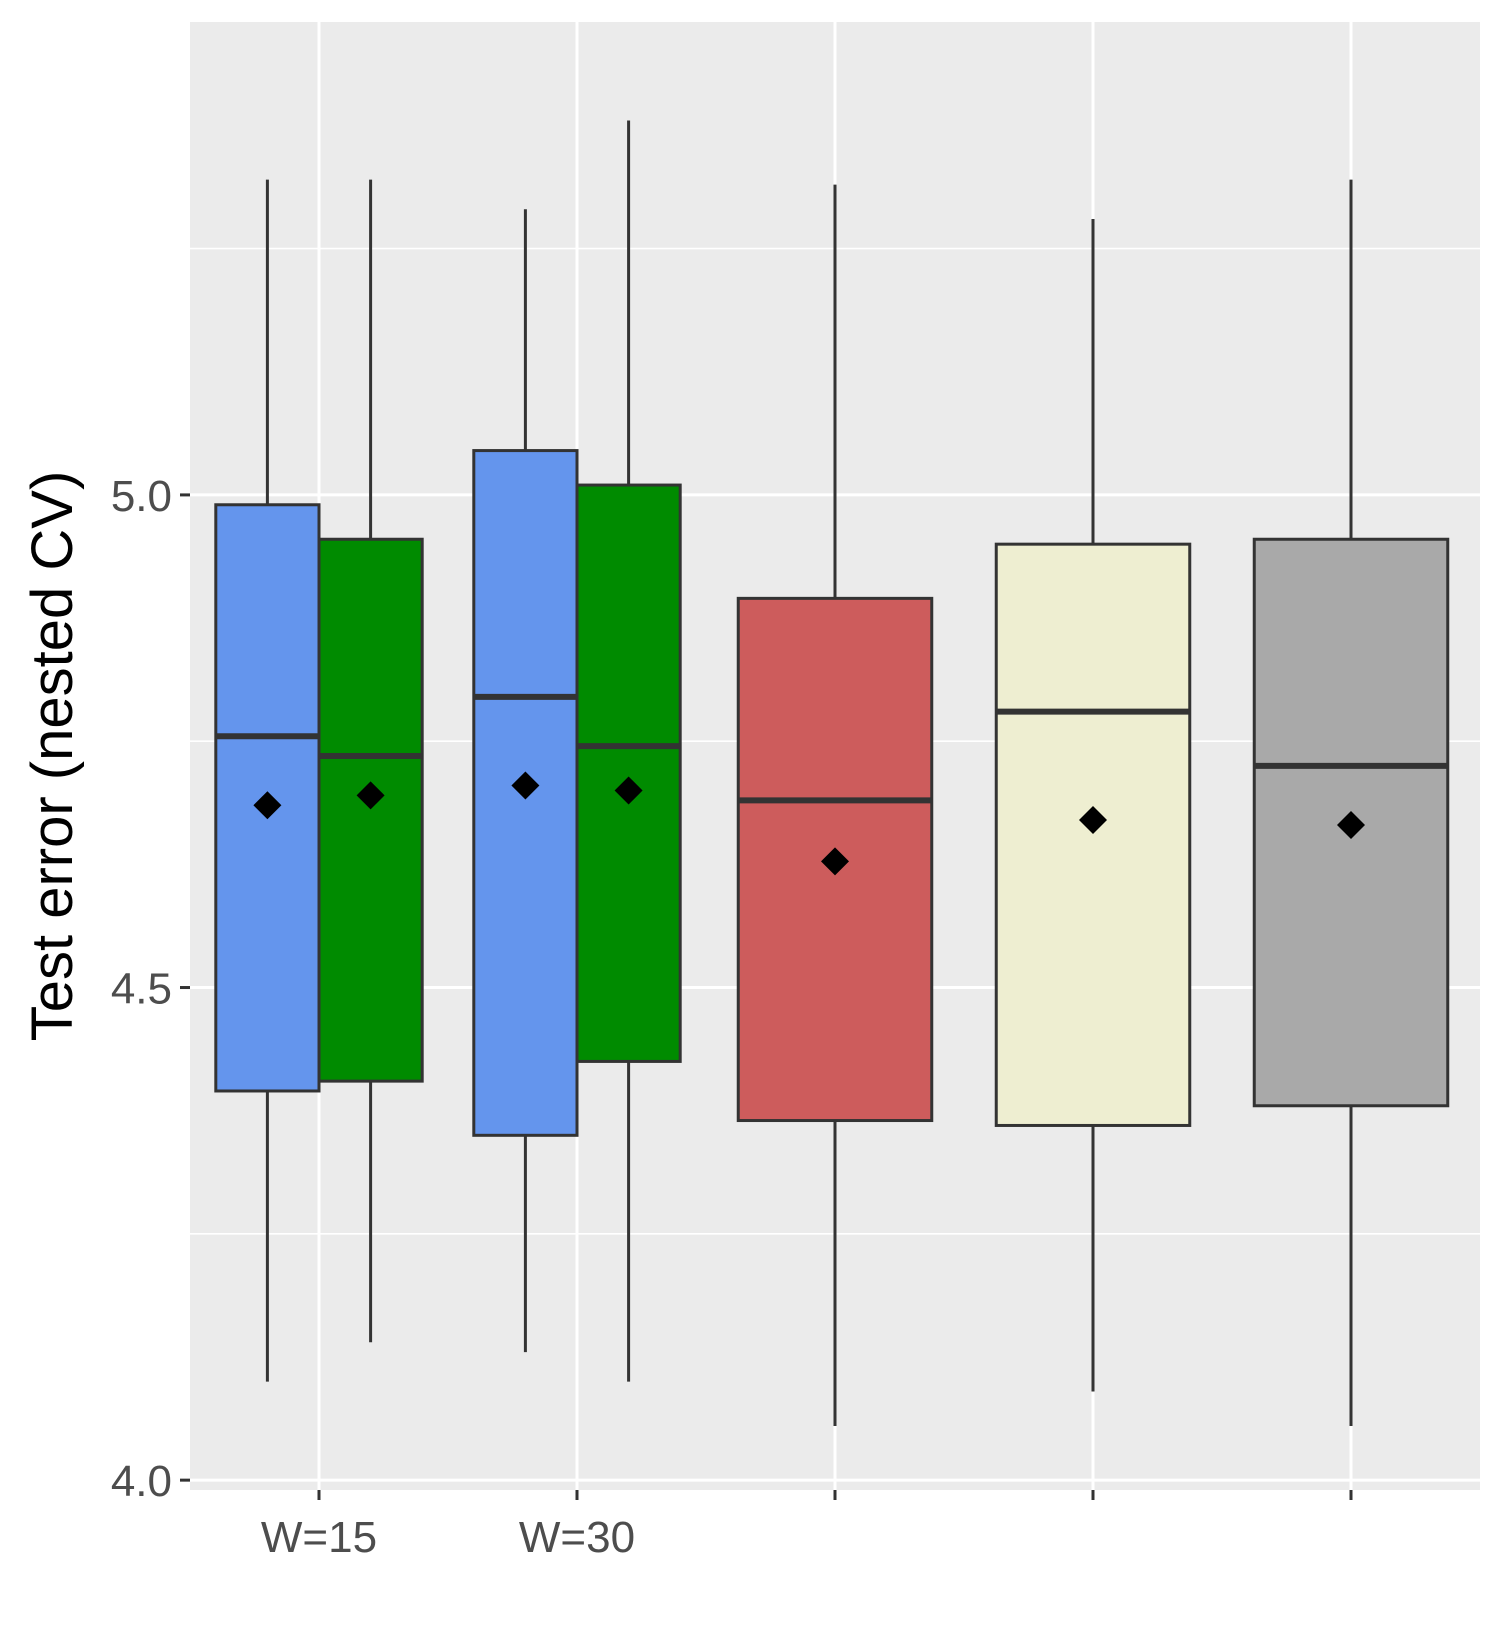  I want to click on y-axis-title: Test error (nested CV), so click(52, 756).